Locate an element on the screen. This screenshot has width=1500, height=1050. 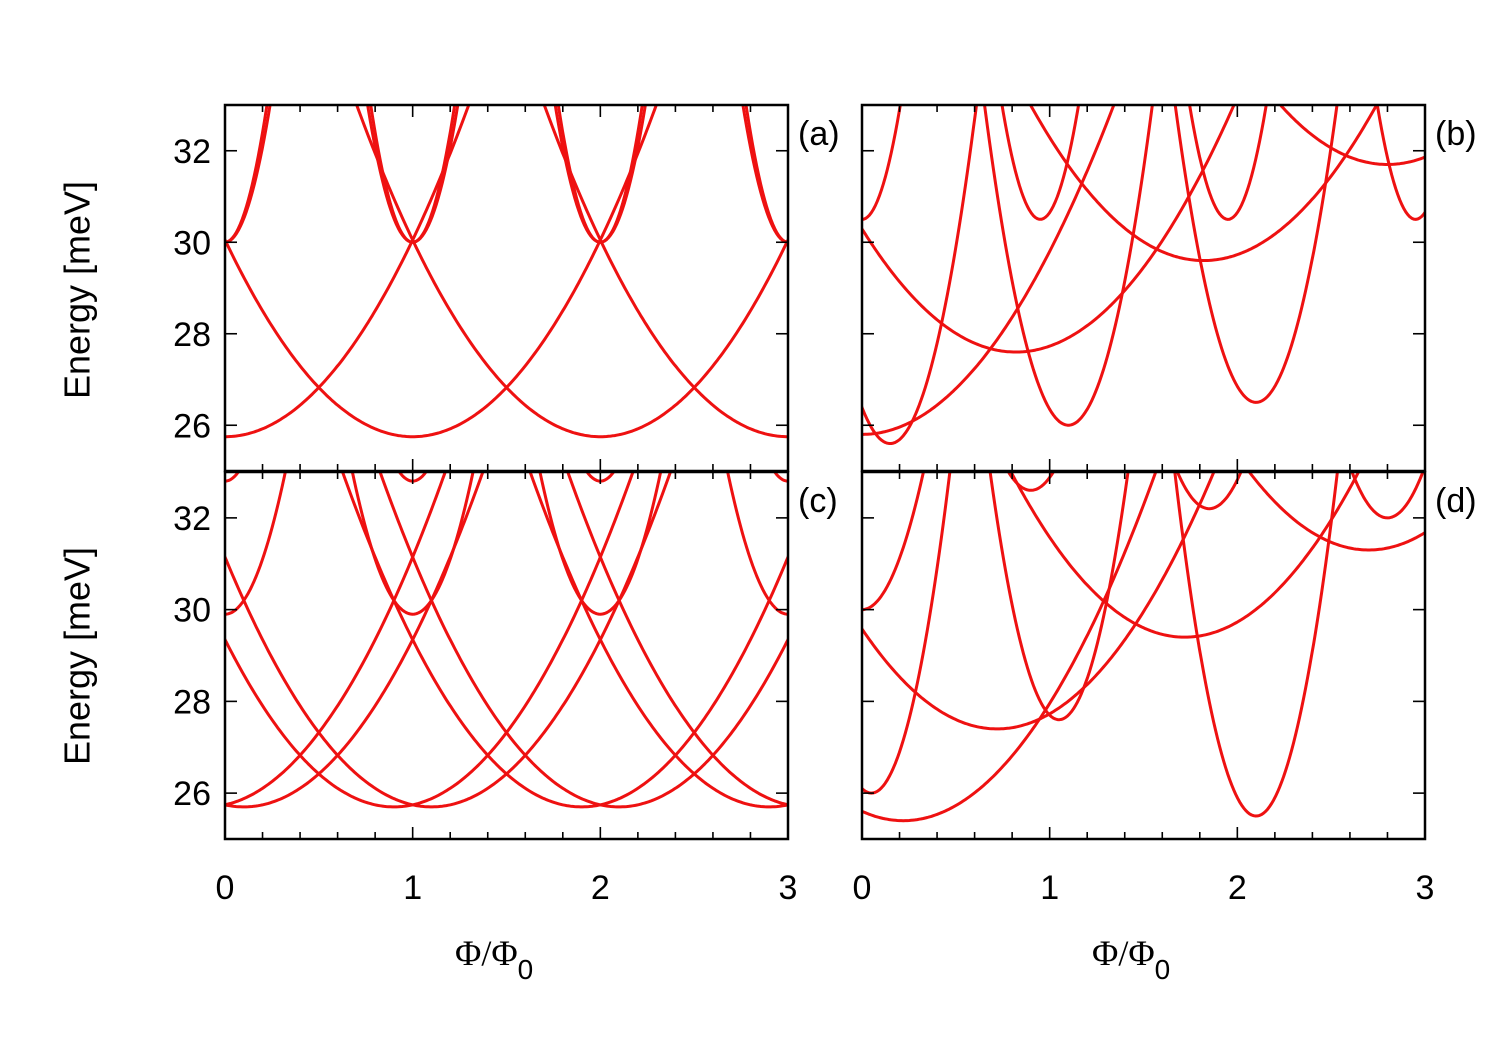
panel-label: (d) is located at coordinates (1456, 501).